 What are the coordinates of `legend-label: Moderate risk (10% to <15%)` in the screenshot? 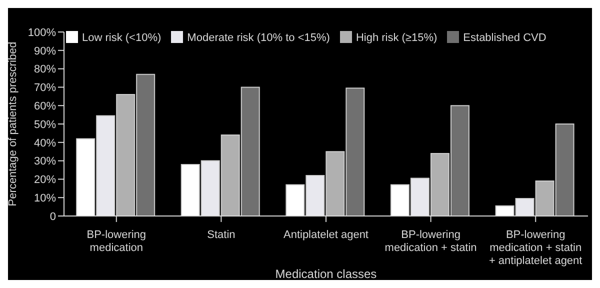 It's located at (258, 38).